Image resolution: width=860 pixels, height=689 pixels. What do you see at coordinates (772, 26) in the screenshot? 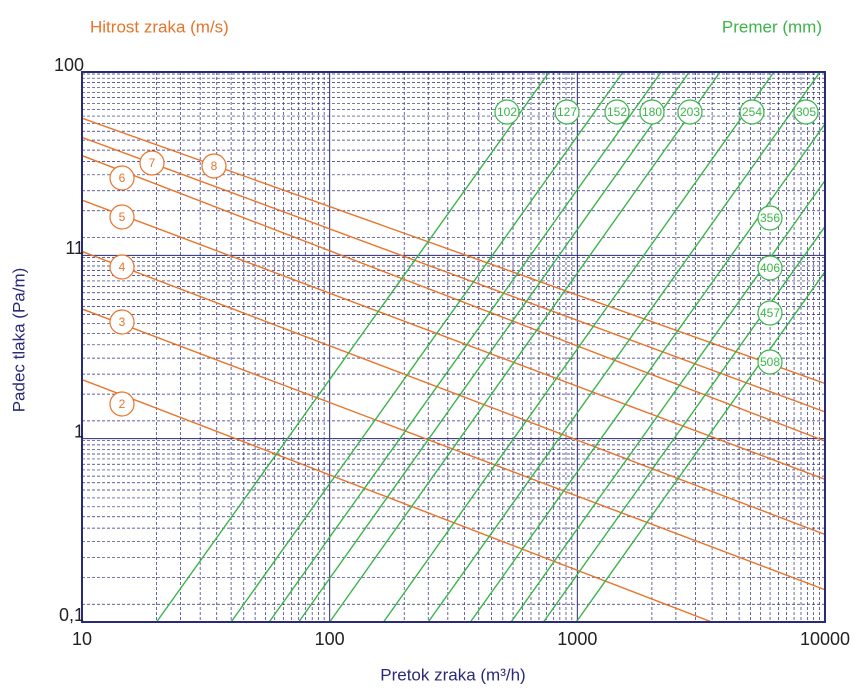
I see `diameter-title: Premer (mm)` at bounding box center [772, 26].